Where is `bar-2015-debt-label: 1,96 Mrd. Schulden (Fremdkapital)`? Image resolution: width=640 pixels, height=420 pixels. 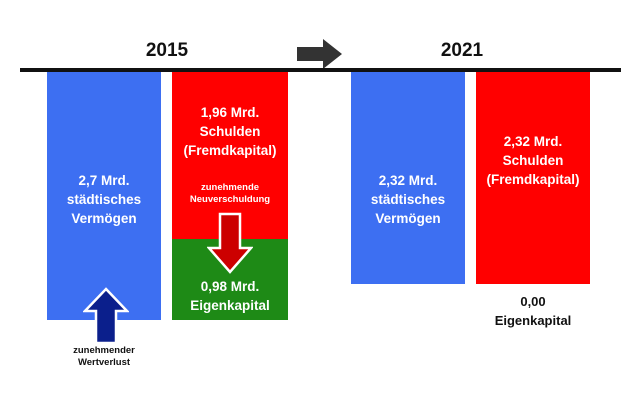
bar-2015-debt-label: 1,96 Mrd. Schulden (Fremdkapital) is located at coordinates (230, 131).